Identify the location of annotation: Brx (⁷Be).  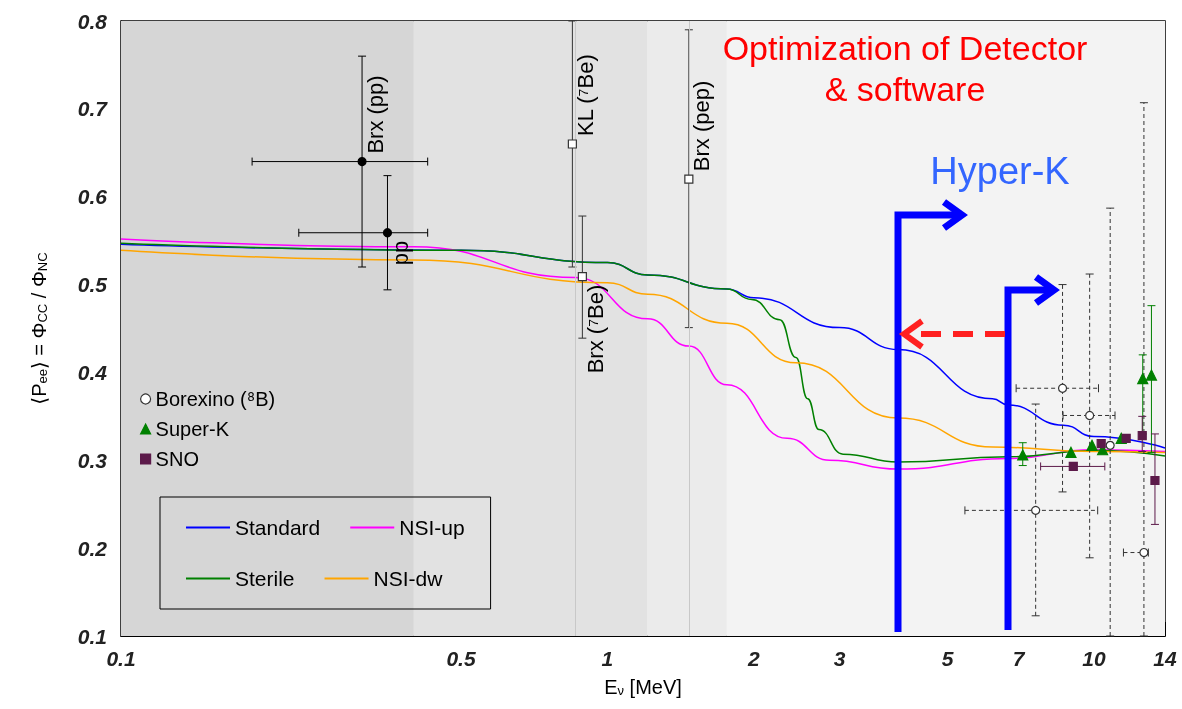
(595, 329).